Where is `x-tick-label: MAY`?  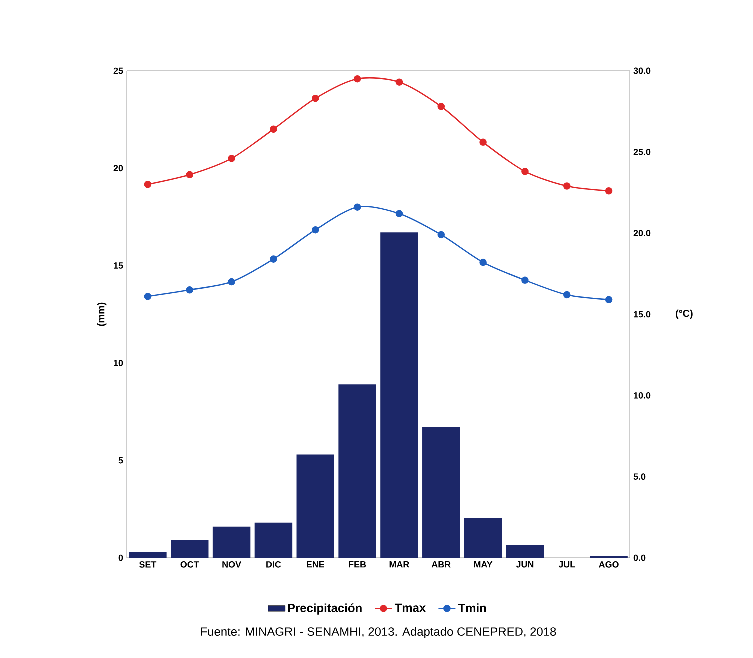
x-tick-label: MAY is located at coordinates (483, 565).